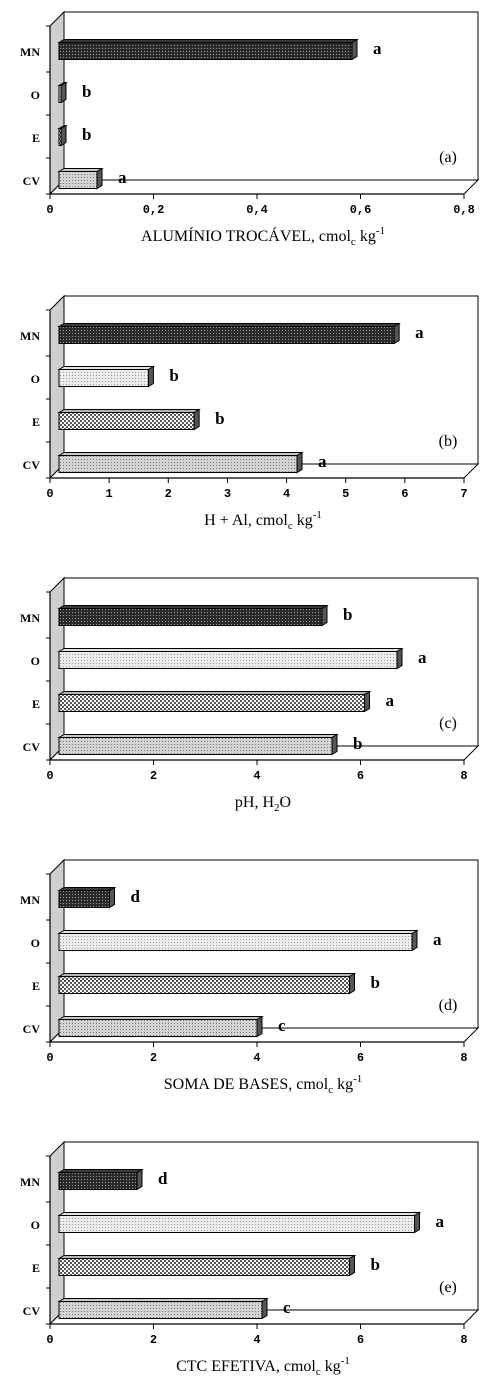 The height and width of the screenshot is (1395, 482). Describe the element at coordinates (360, 1058) in the screenshot. I see `x-tick-label: 6` at that location.